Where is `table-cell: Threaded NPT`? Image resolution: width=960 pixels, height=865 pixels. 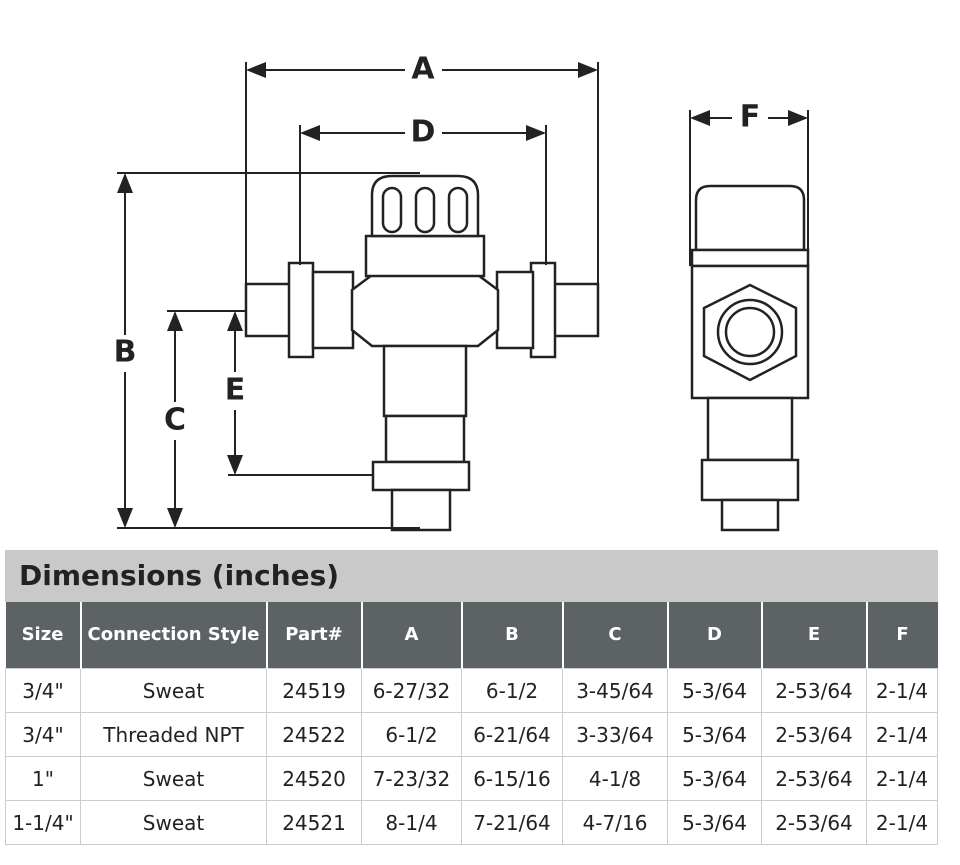 table-cell: Threaded NPT is located at coordinates (173, 734).